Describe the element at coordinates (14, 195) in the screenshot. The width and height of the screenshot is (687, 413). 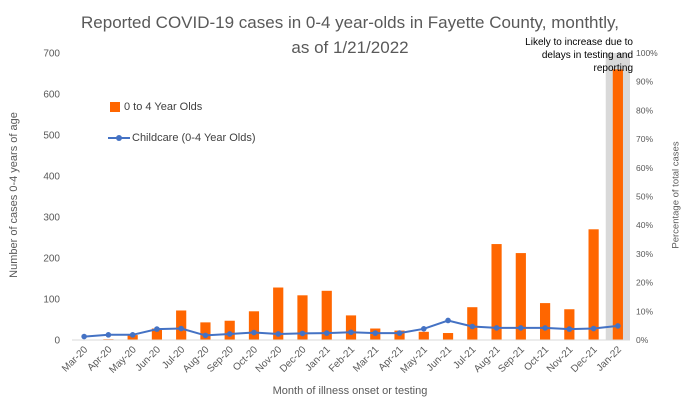
I see `y-axis-label: Number of cases 0-4 years of age` at that location.